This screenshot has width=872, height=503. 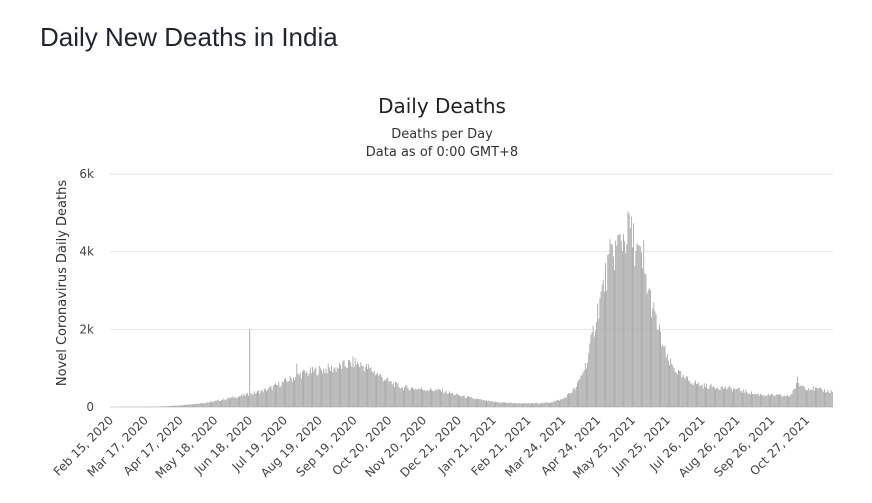 I want to click on x-tick-label: Mar 17, 2020, so click(x=118, y=446).